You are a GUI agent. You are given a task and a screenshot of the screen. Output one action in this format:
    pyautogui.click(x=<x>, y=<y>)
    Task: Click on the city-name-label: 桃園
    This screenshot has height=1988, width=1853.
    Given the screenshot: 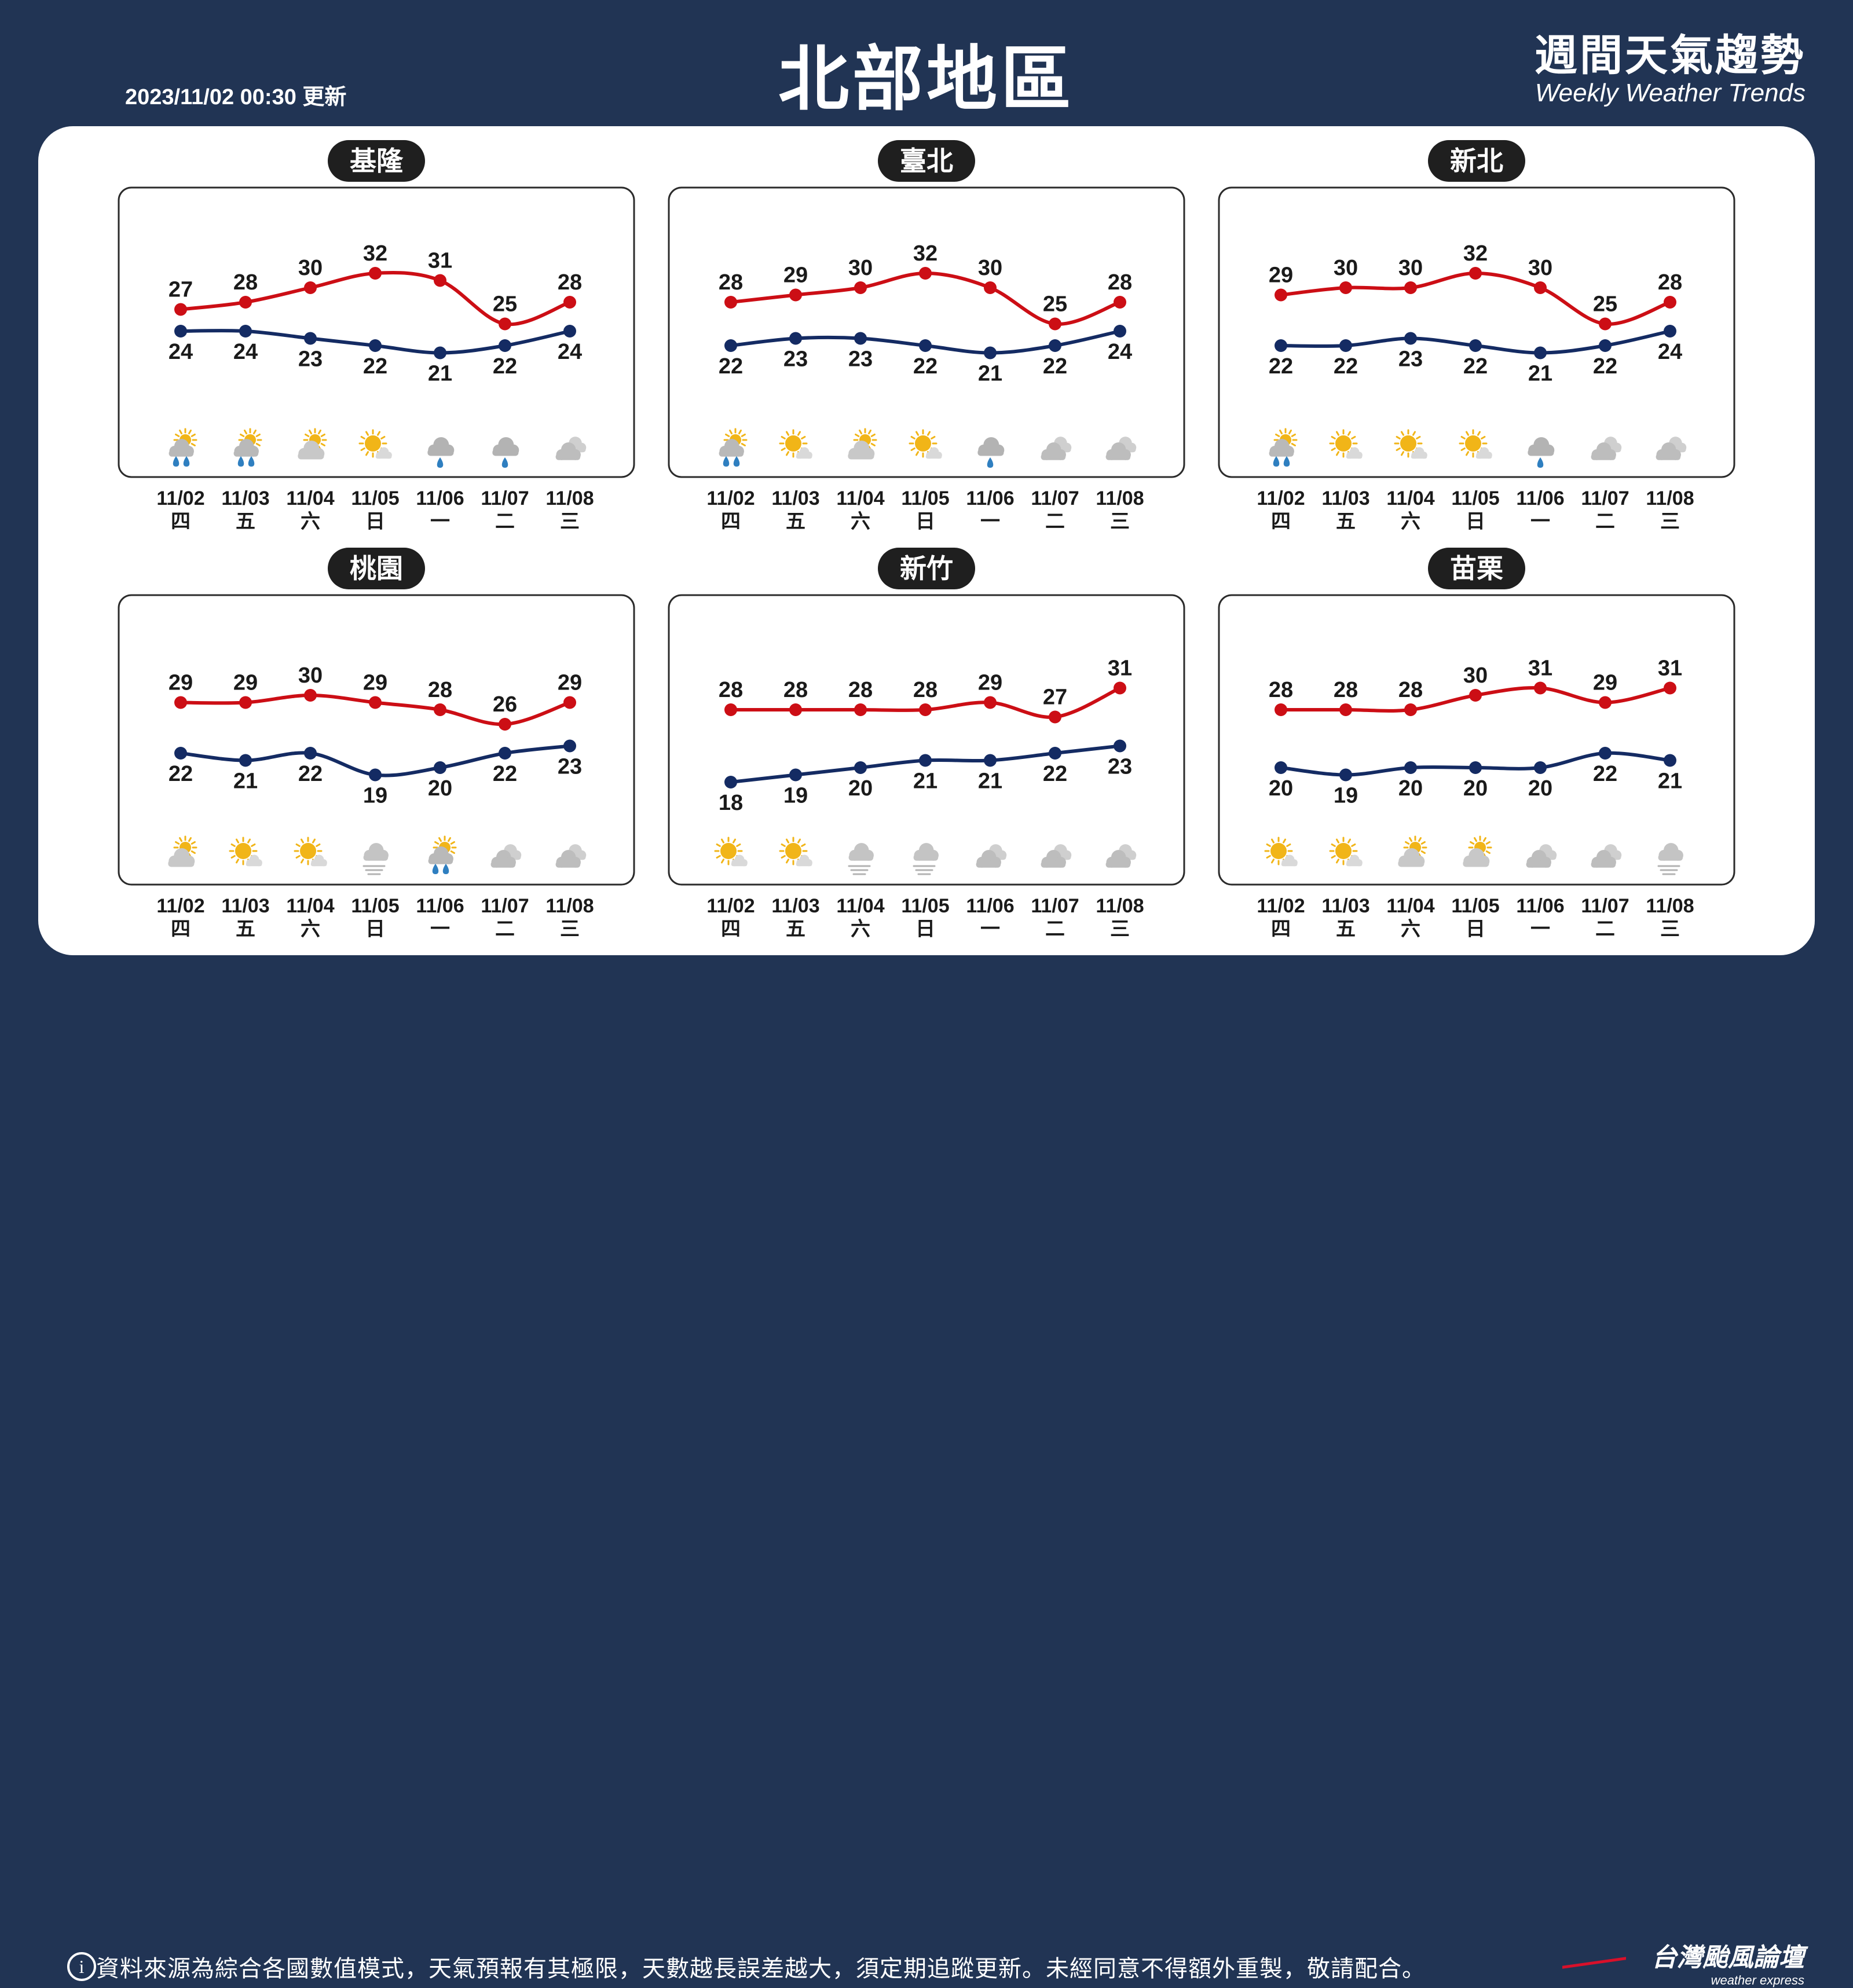 What is the action you would take?
    pyautogui.click(x=376, y=568)
    